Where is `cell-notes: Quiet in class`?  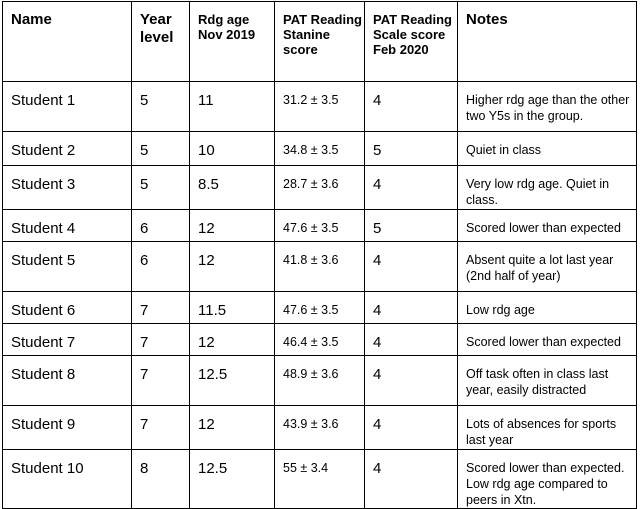 cell-notes: Quiet in class is located at coordinates (547, 148).